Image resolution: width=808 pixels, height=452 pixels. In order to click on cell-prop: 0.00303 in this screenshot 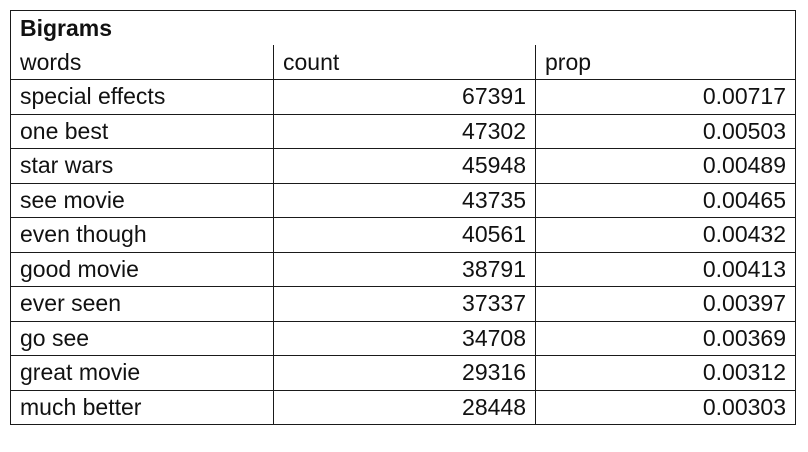, I will do `click(665, 407)`.